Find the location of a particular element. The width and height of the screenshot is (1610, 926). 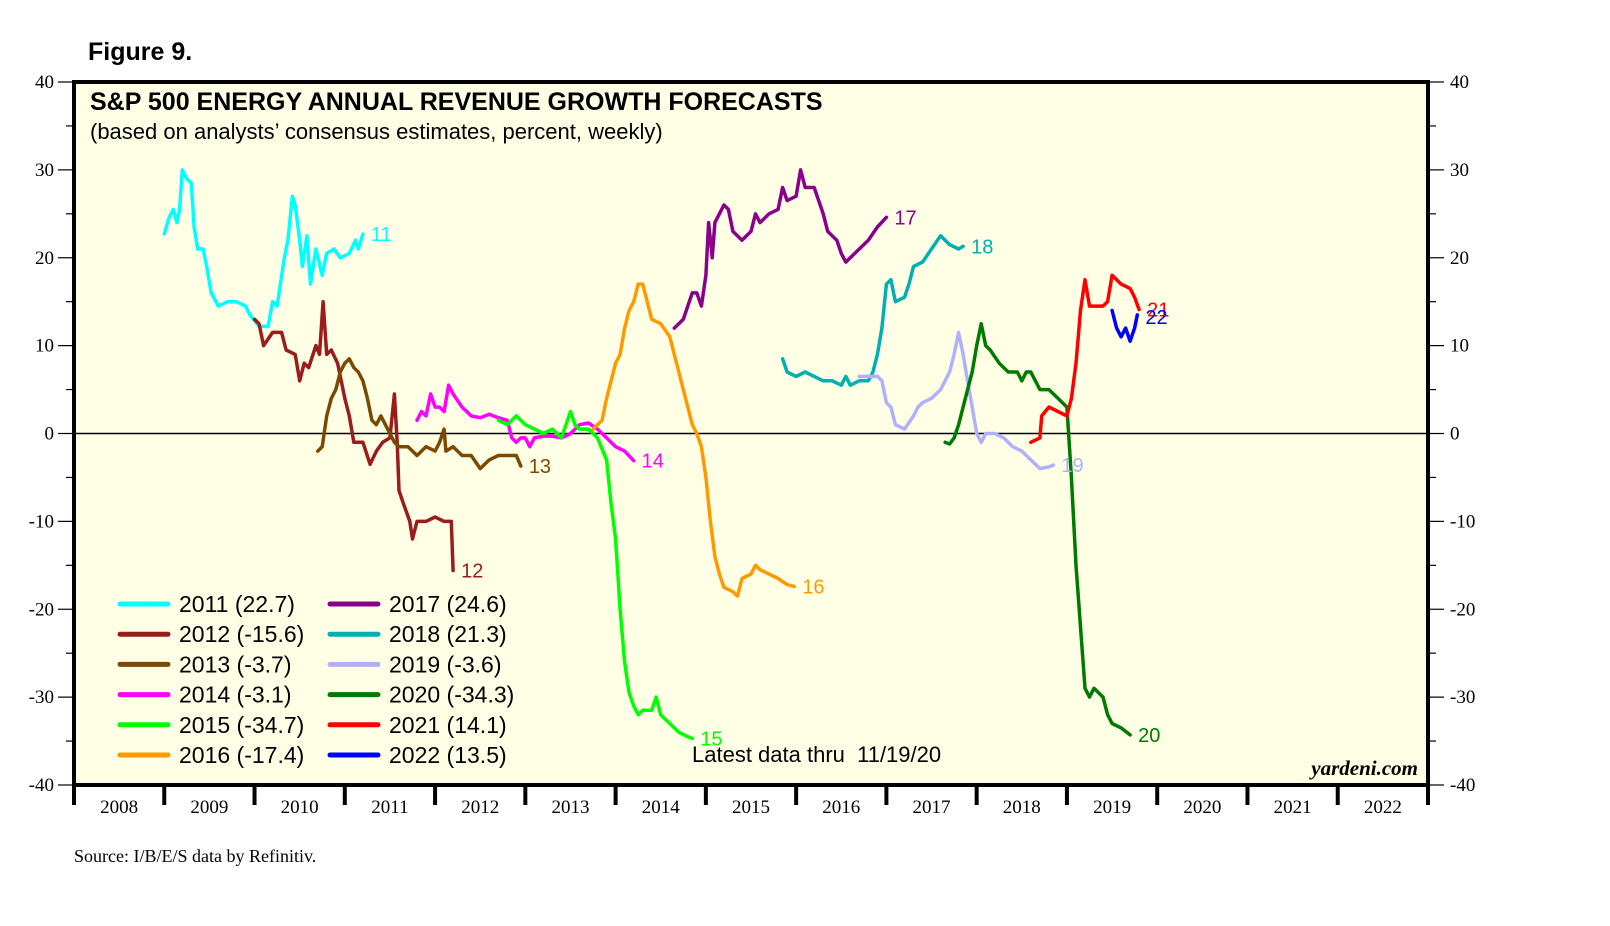

y-tick-label-right: 30 is located at coordinates (1459, 170).